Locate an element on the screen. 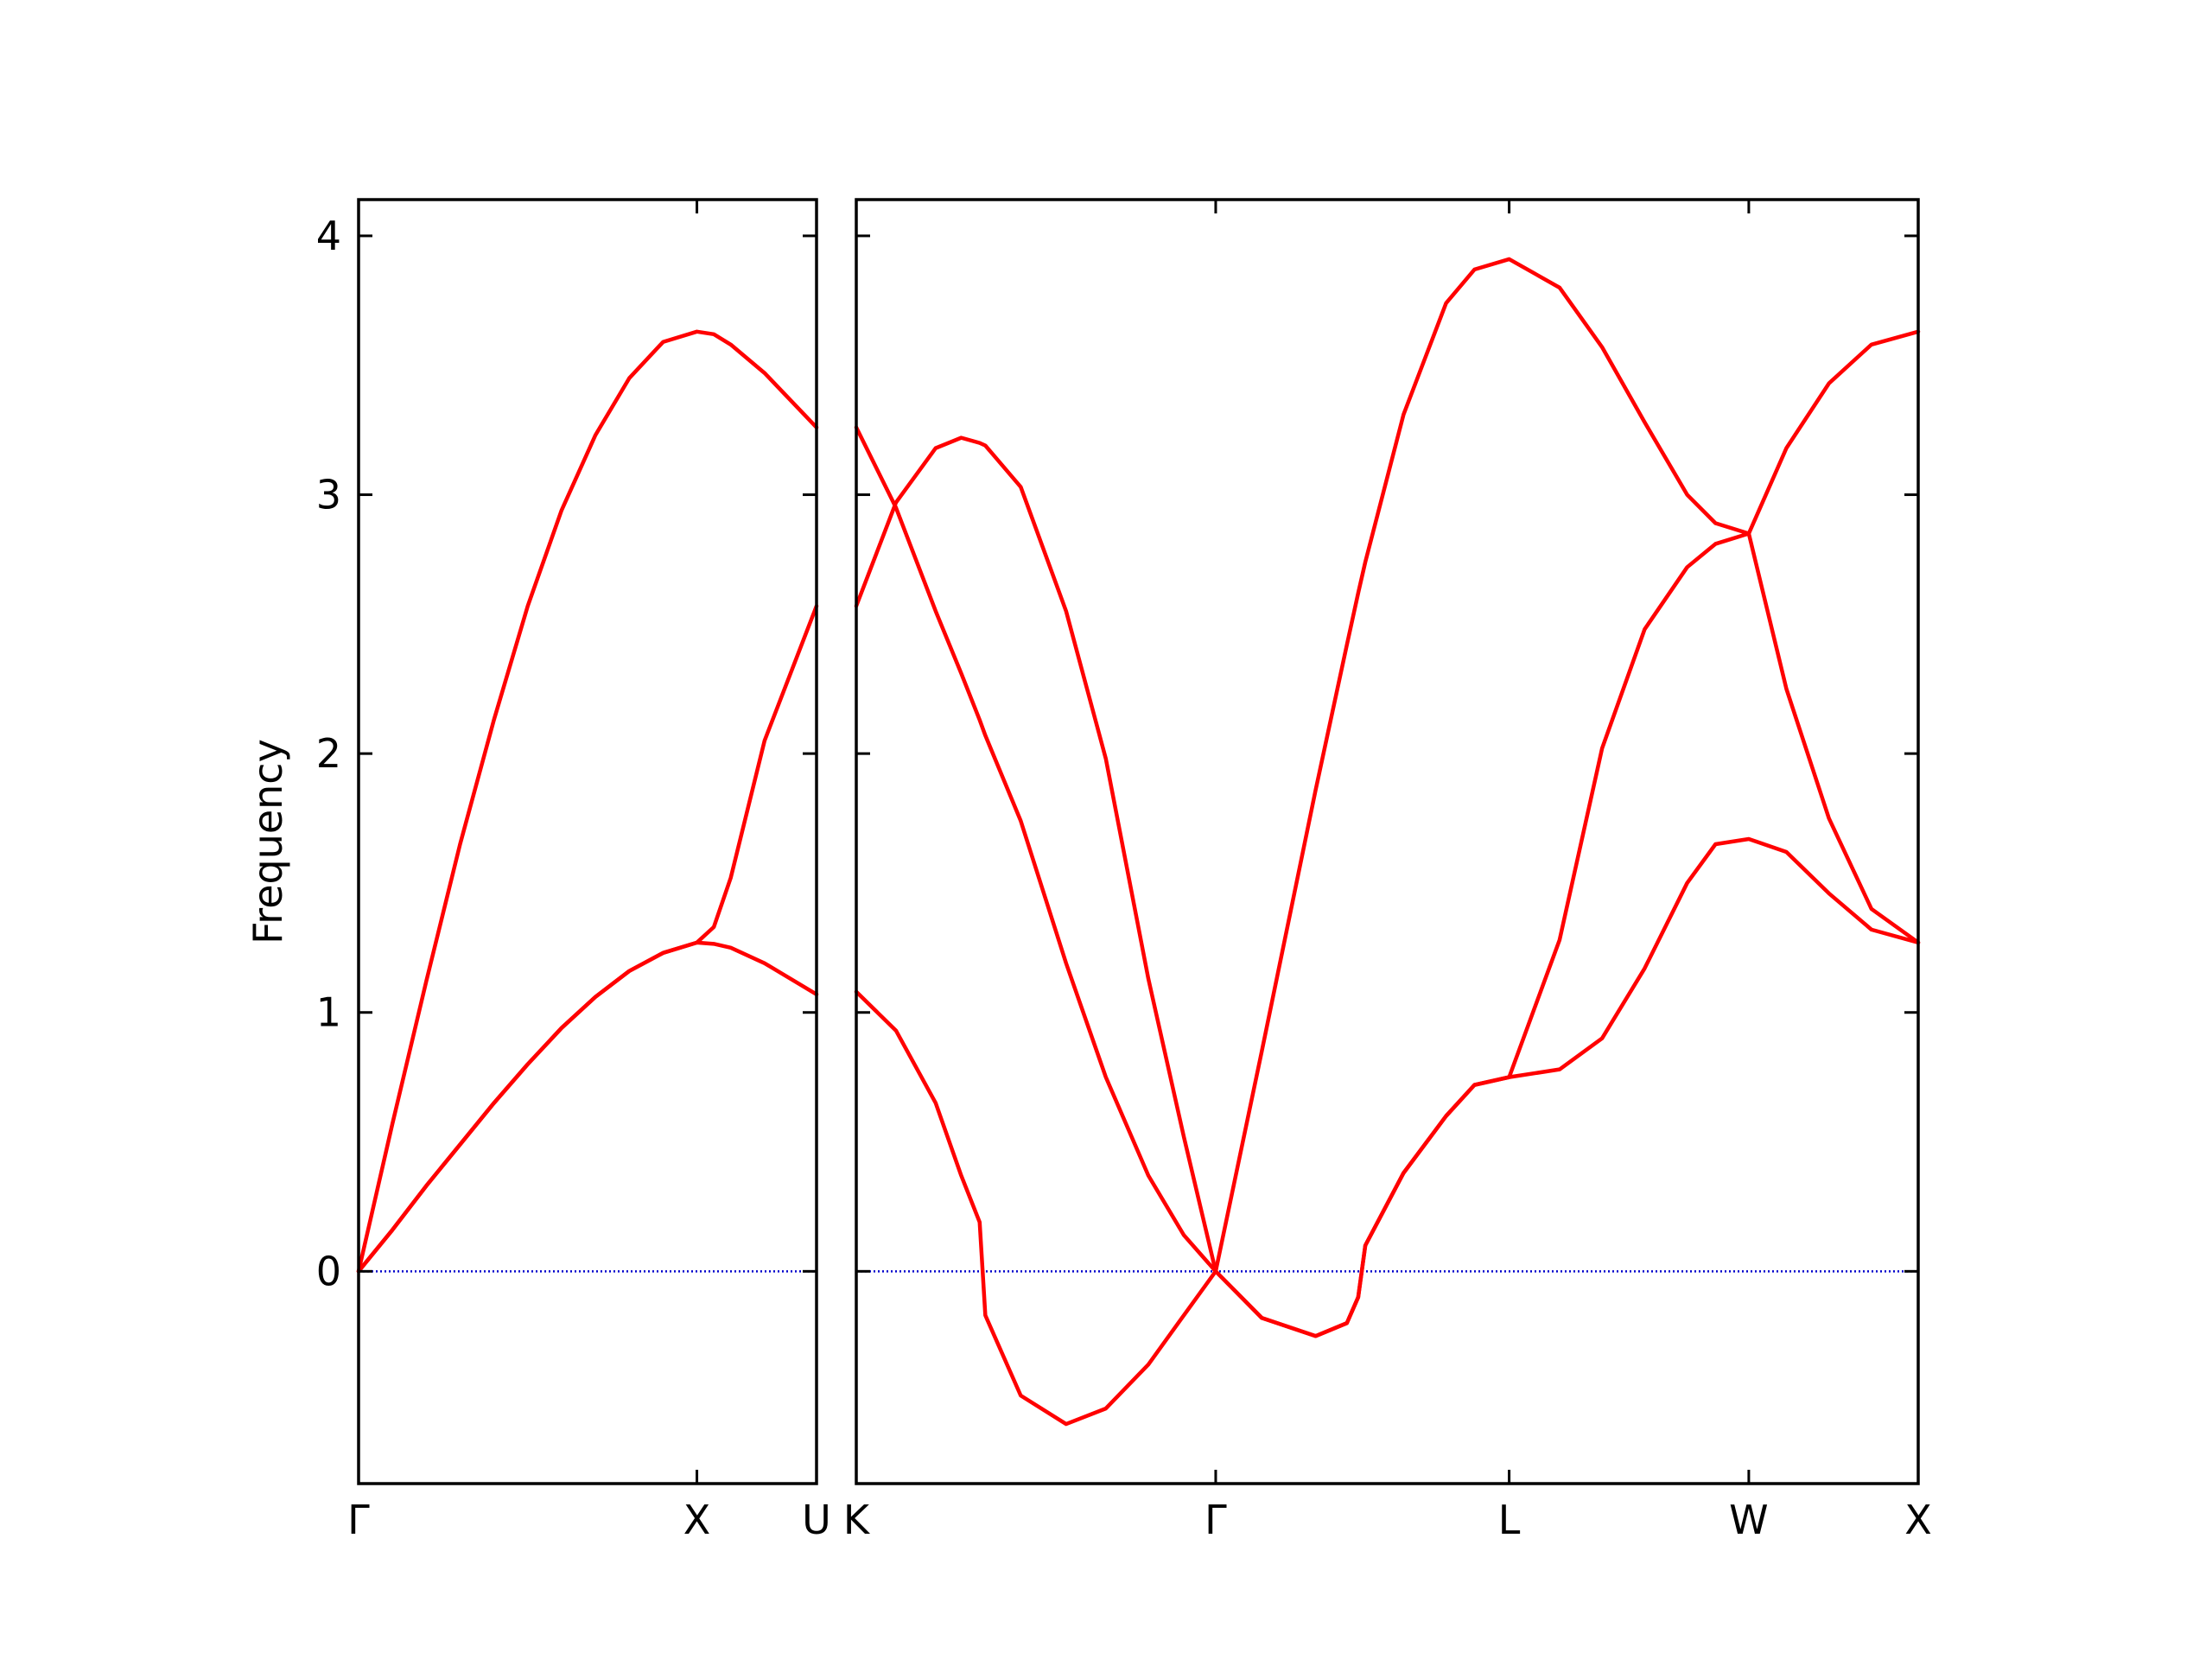 Image resolution: width=2212 pixels, height=1659 pixels. x-tick-label: L is located at coordinates (1509, 1520).